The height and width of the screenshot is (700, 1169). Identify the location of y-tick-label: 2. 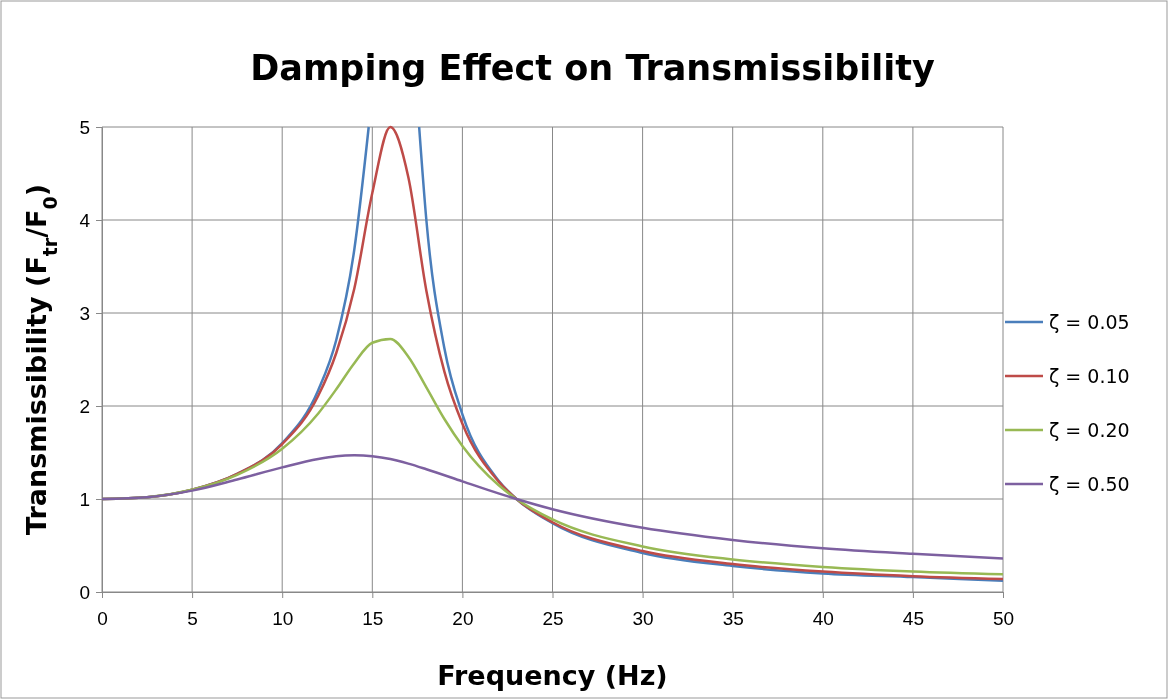
(84, 406).